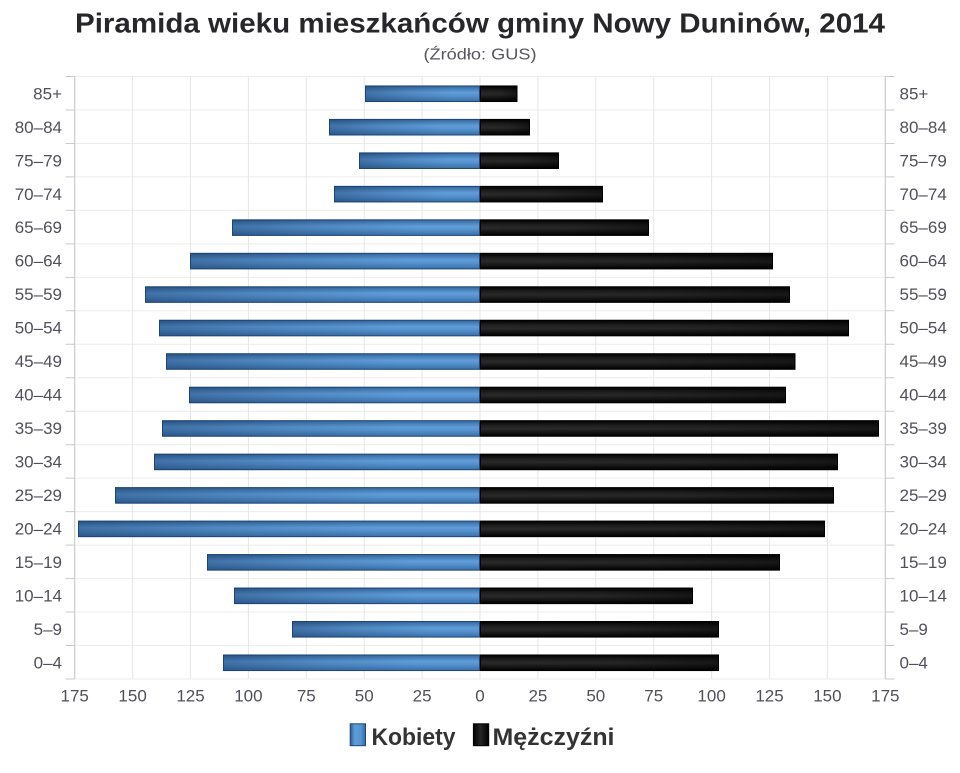 Image resolution: width=960 pixels, height=773 pixels. What do you see at coordinates (480, 54) in the screenshot?
I see `svg-text: (Źródło: GUS)` at bounding box center [480, 54].